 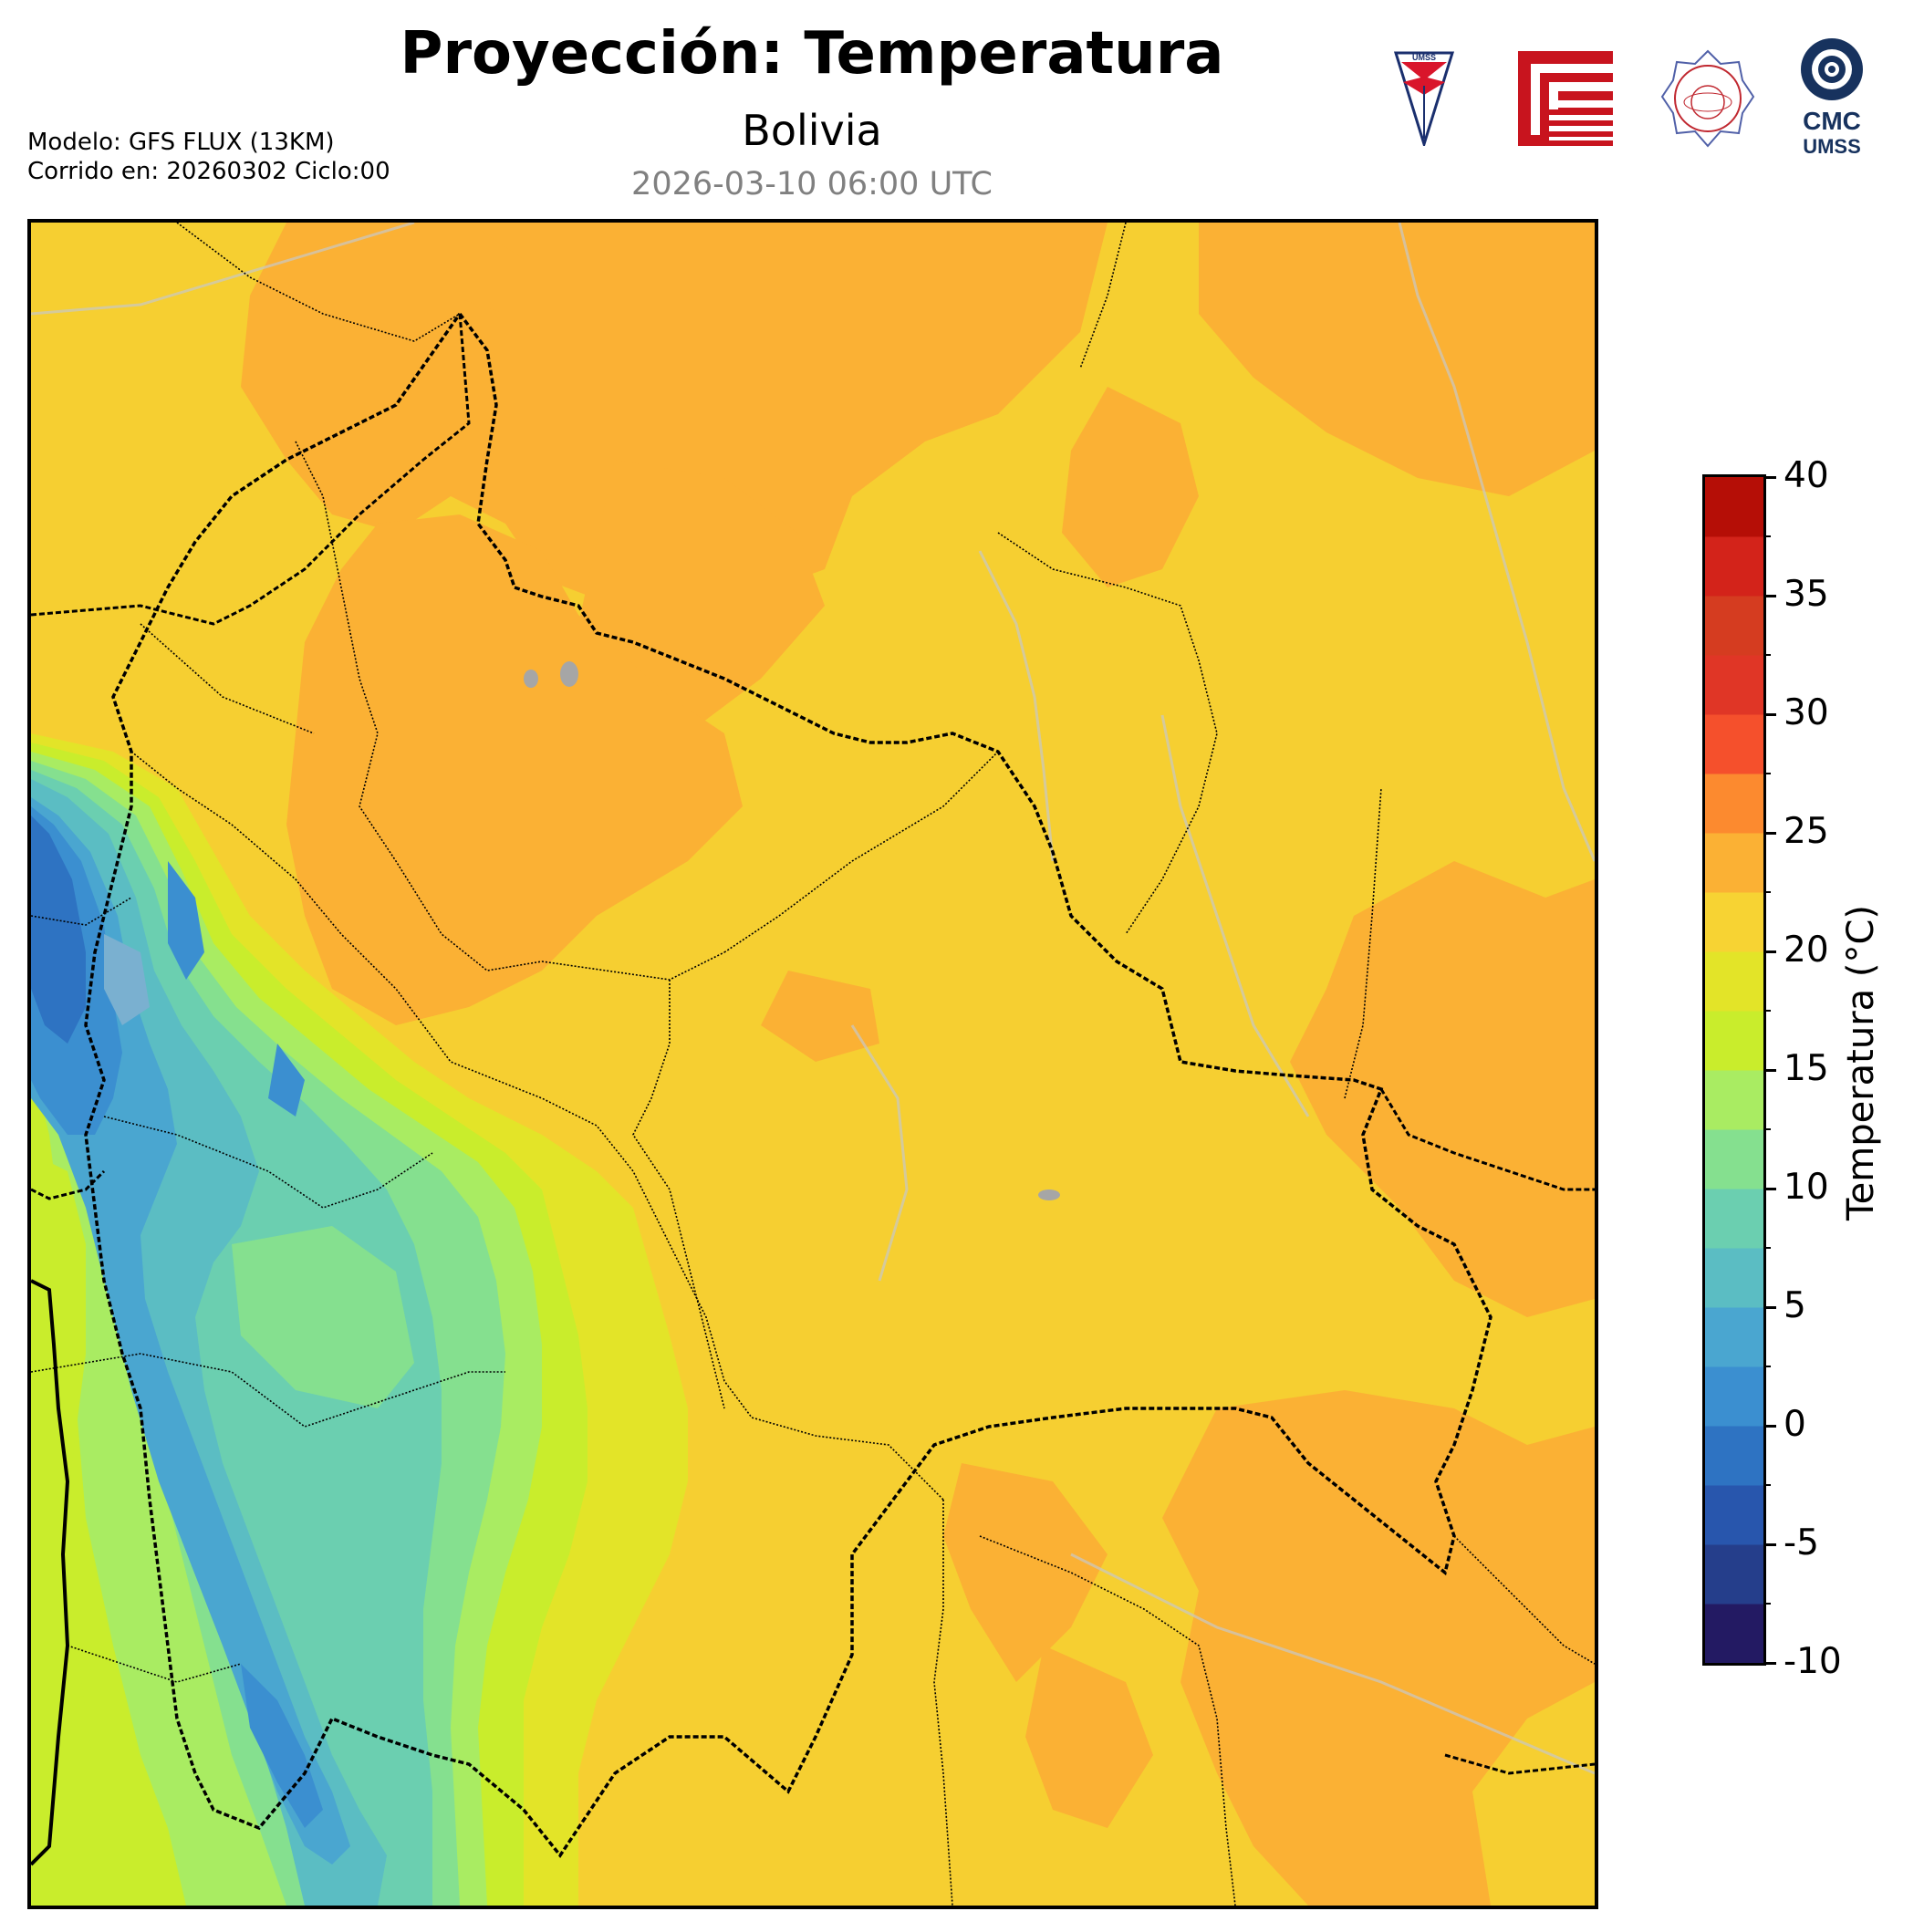 I want to click on colorbar-tick-label: -10, so click(x=1813, y=1661).